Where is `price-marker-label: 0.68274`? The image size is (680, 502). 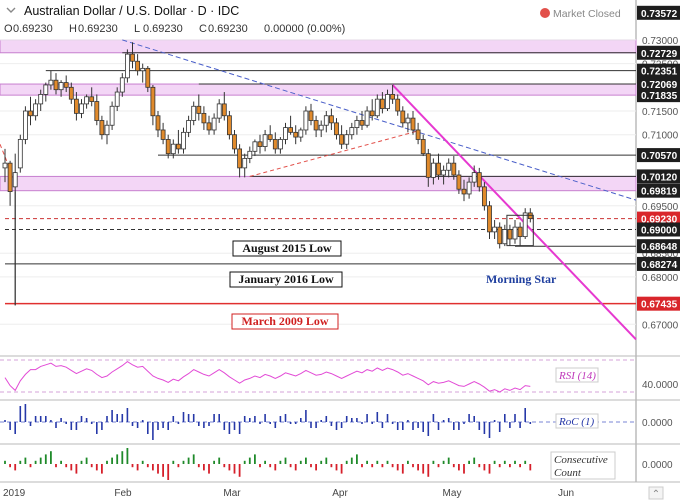
price-marker-label: 0.68274 is located at coordinates (659, 265).